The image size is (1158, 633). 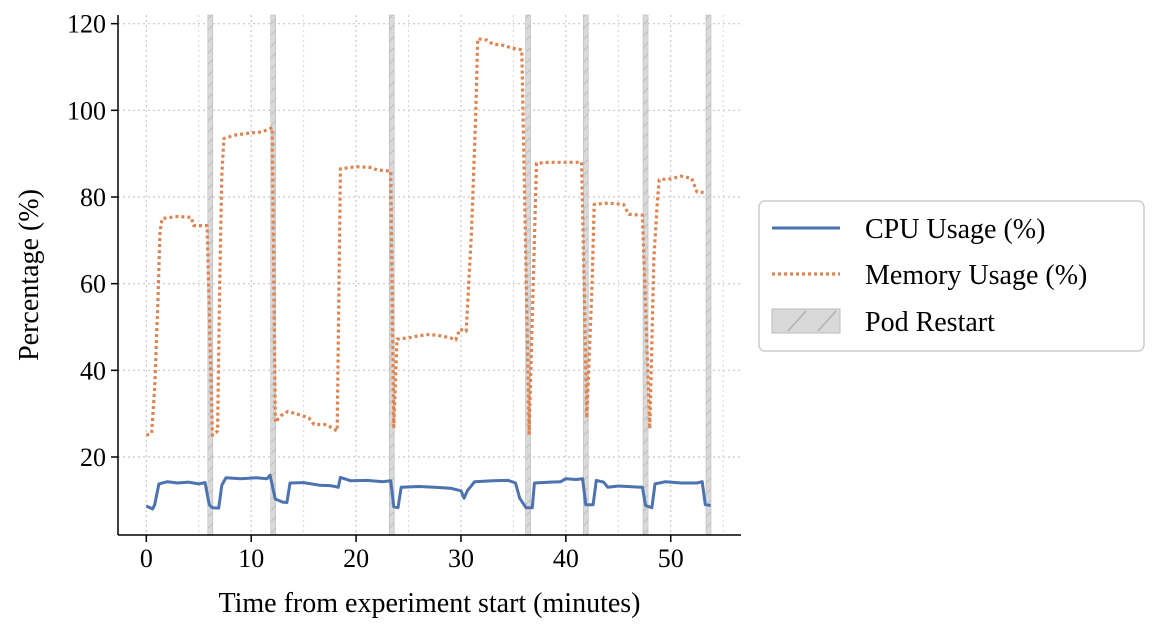 What do you see at coordinates (93, 284) in the screenshot?
I see `y-tick-label: 60` at bounding box center [93, 284].